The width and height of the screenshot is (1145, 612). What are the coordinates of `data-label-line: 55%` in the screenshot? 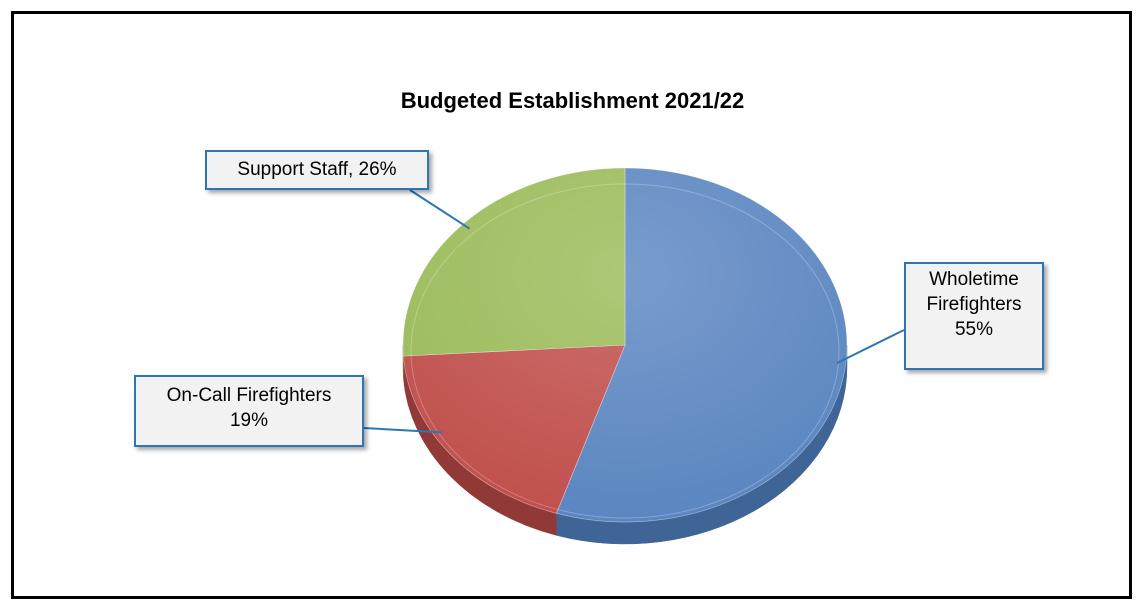 It's located at (974, 329).